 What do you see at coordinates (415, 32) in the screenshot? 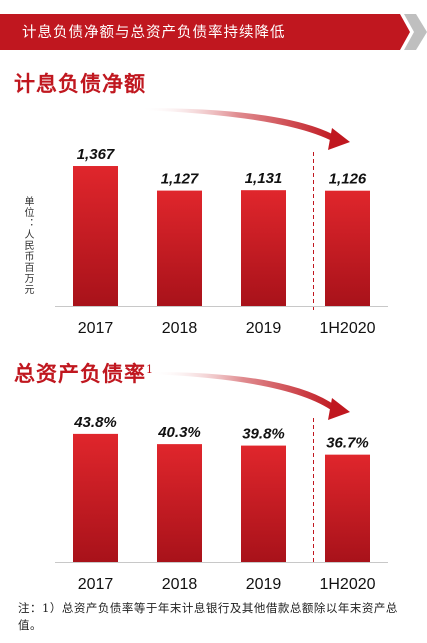
I see `banner-arrow-icon` at bounding box center [415, 32].